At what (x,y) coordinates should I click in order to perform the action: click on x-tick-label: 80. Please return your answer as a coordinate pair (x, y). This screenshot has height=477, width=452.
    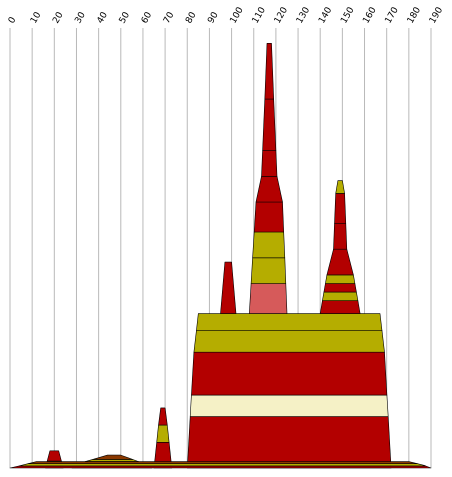
    Looking at the image, I should click on (191, 17).